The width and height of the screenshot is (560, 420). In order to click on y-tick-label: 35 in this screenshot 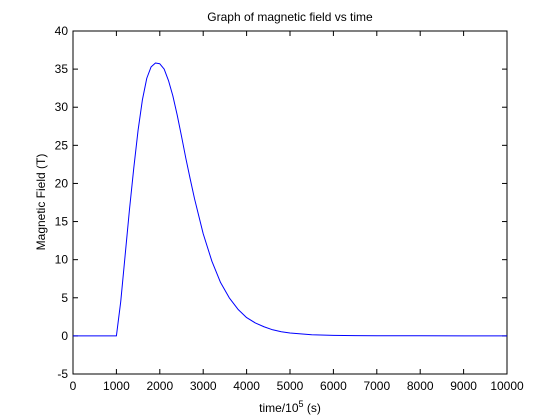, I will do `click(62, 69)`.